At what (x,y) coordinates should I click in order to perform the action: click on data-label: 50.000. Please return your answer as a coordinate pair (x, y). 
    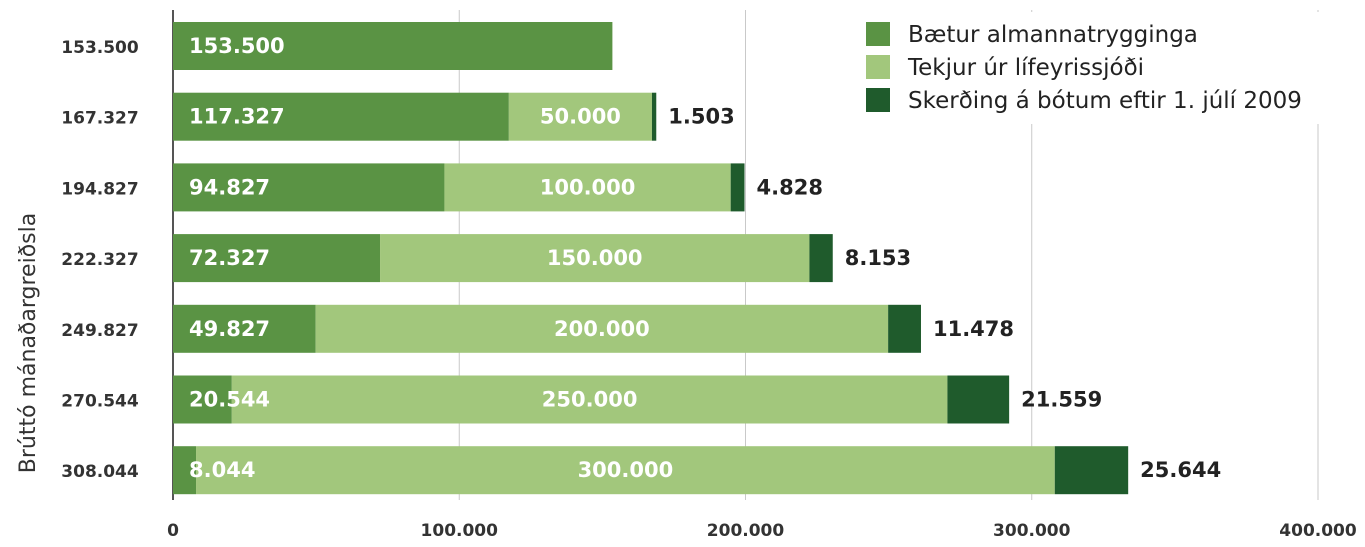
    Looking at the image, I should click on (580, 117).